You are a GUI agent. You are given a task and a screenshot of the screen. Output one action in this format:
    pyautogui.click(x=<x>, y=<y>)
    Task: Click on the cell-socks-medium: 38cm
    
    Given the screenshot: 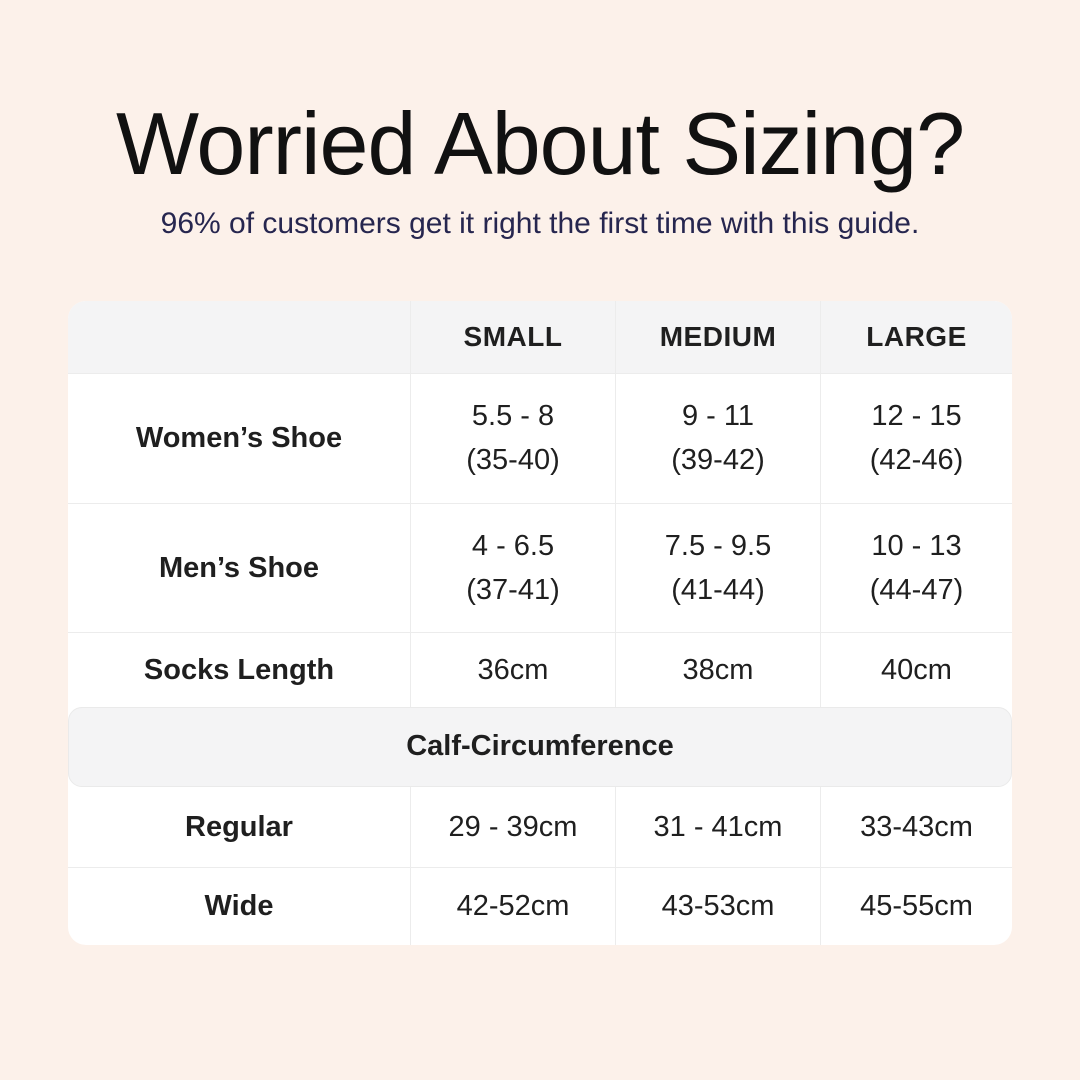 What is the action you would take?
    pyautogui.click(x=717, y=669)
    